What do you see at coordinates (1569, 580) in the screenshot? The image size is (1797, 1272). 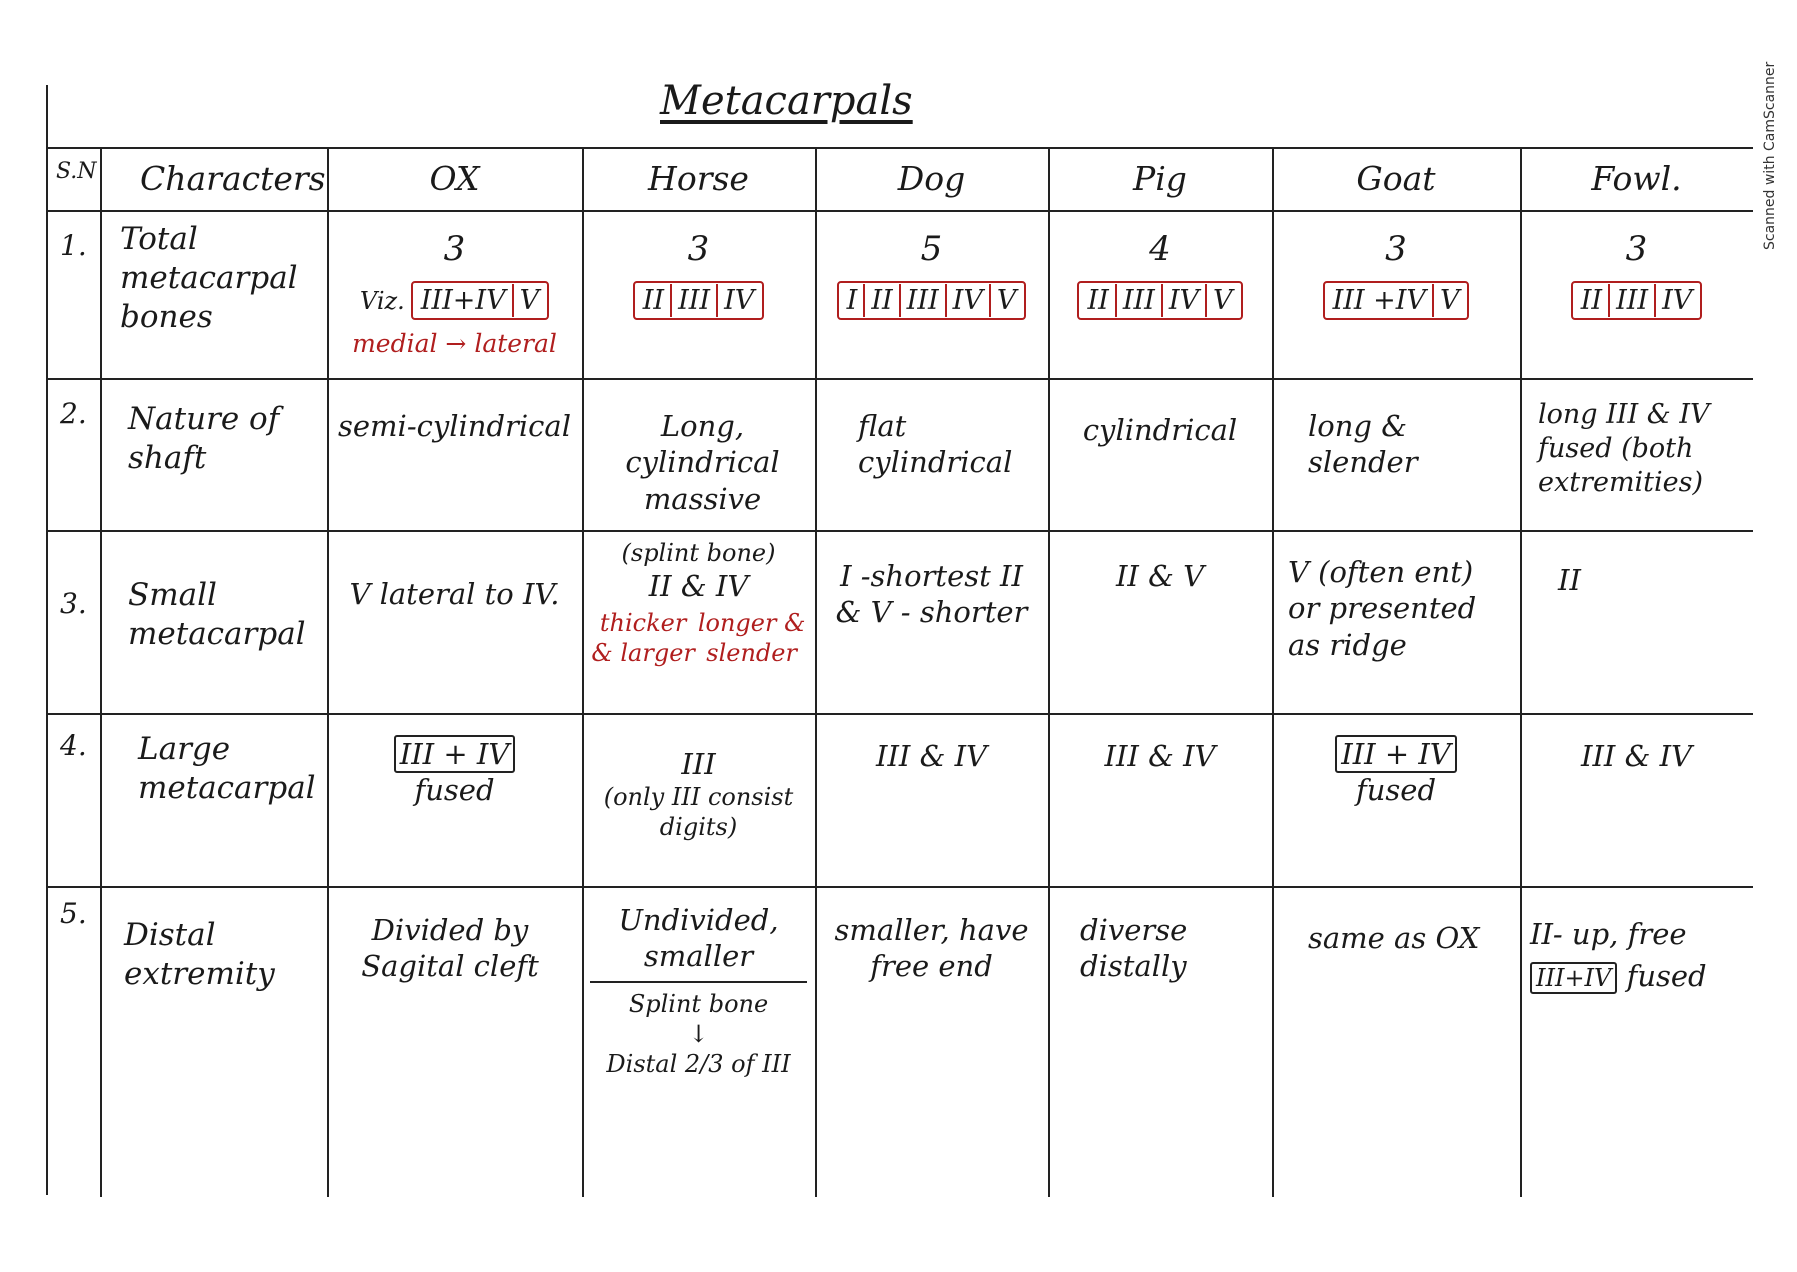 I see `fowl-value: II` at bounding box center [1569, 580].